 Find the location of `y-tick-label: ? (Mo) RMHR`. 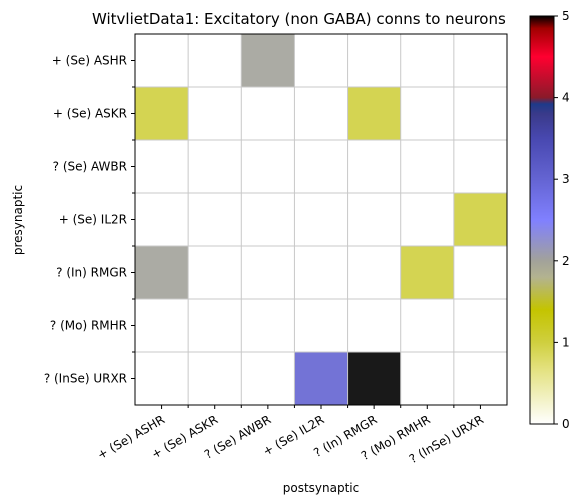

y-tick-label: ? (Mo) RMHR is located at coordinates (88, 326).